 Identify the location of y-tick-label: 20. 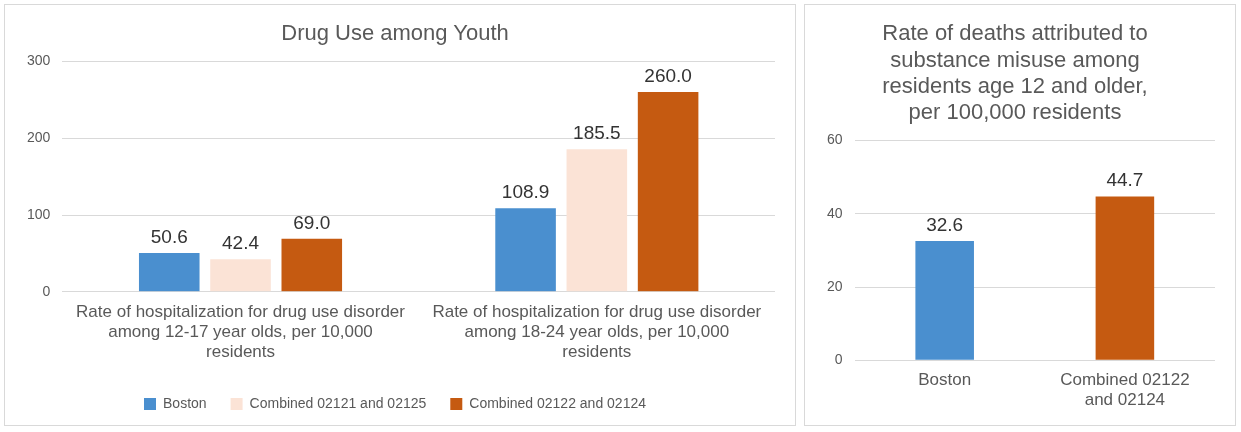
(834, 285).